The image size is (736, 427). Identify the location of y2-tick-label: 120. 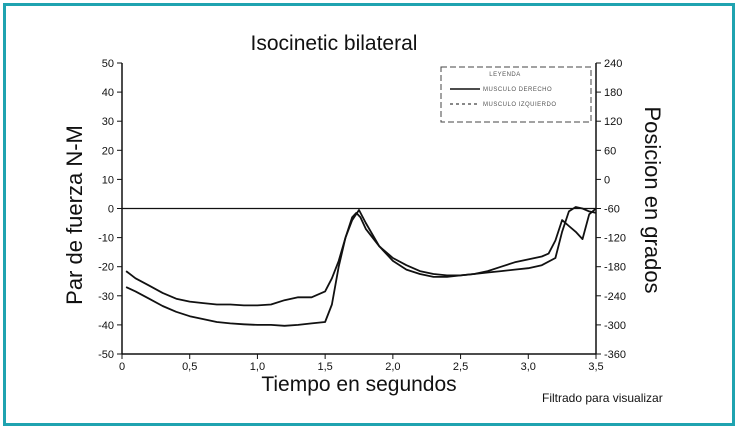
(613, 122).